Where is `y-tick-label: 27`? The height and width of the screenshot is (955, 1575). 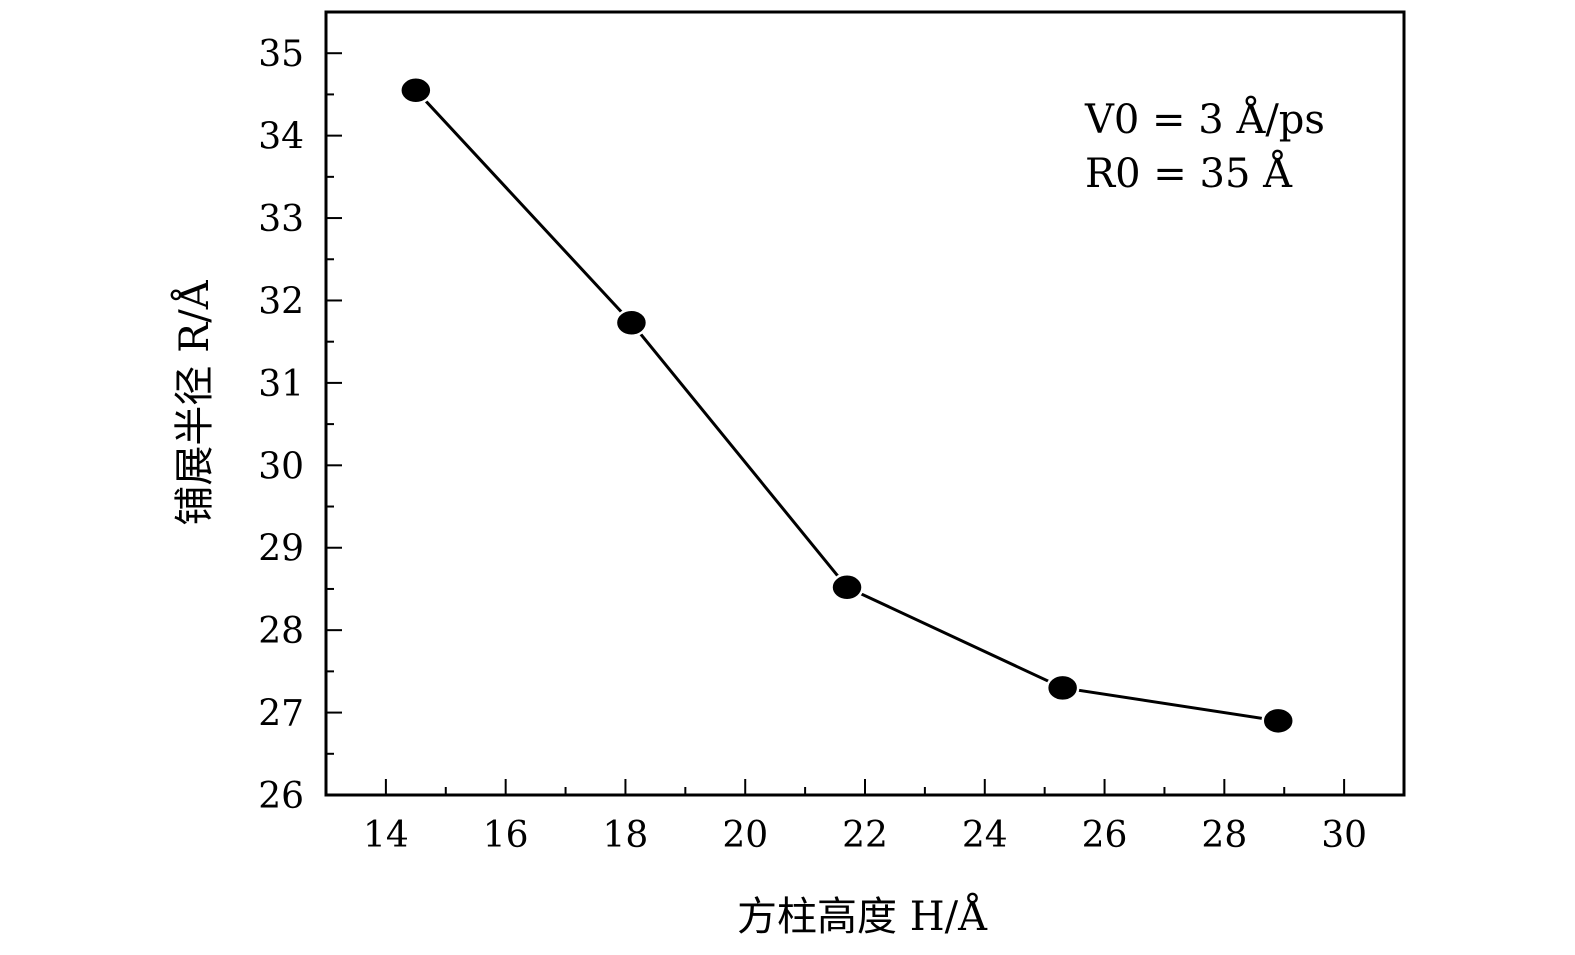
y-tick-label: 27 is located at coordinates (281, 714).